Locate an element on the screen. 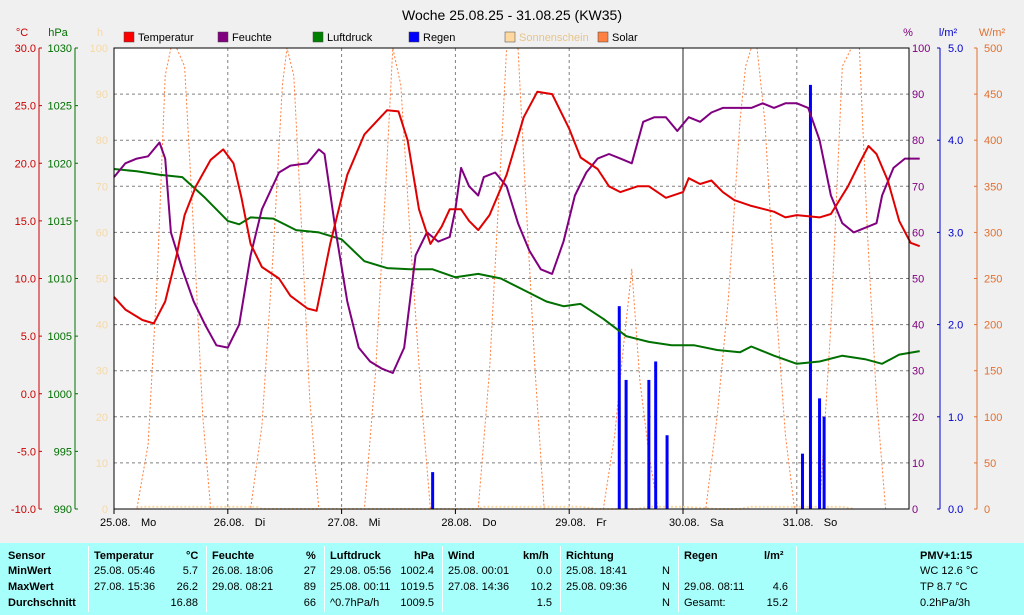  header-regen: Regen is located at coordinates (701, 556).